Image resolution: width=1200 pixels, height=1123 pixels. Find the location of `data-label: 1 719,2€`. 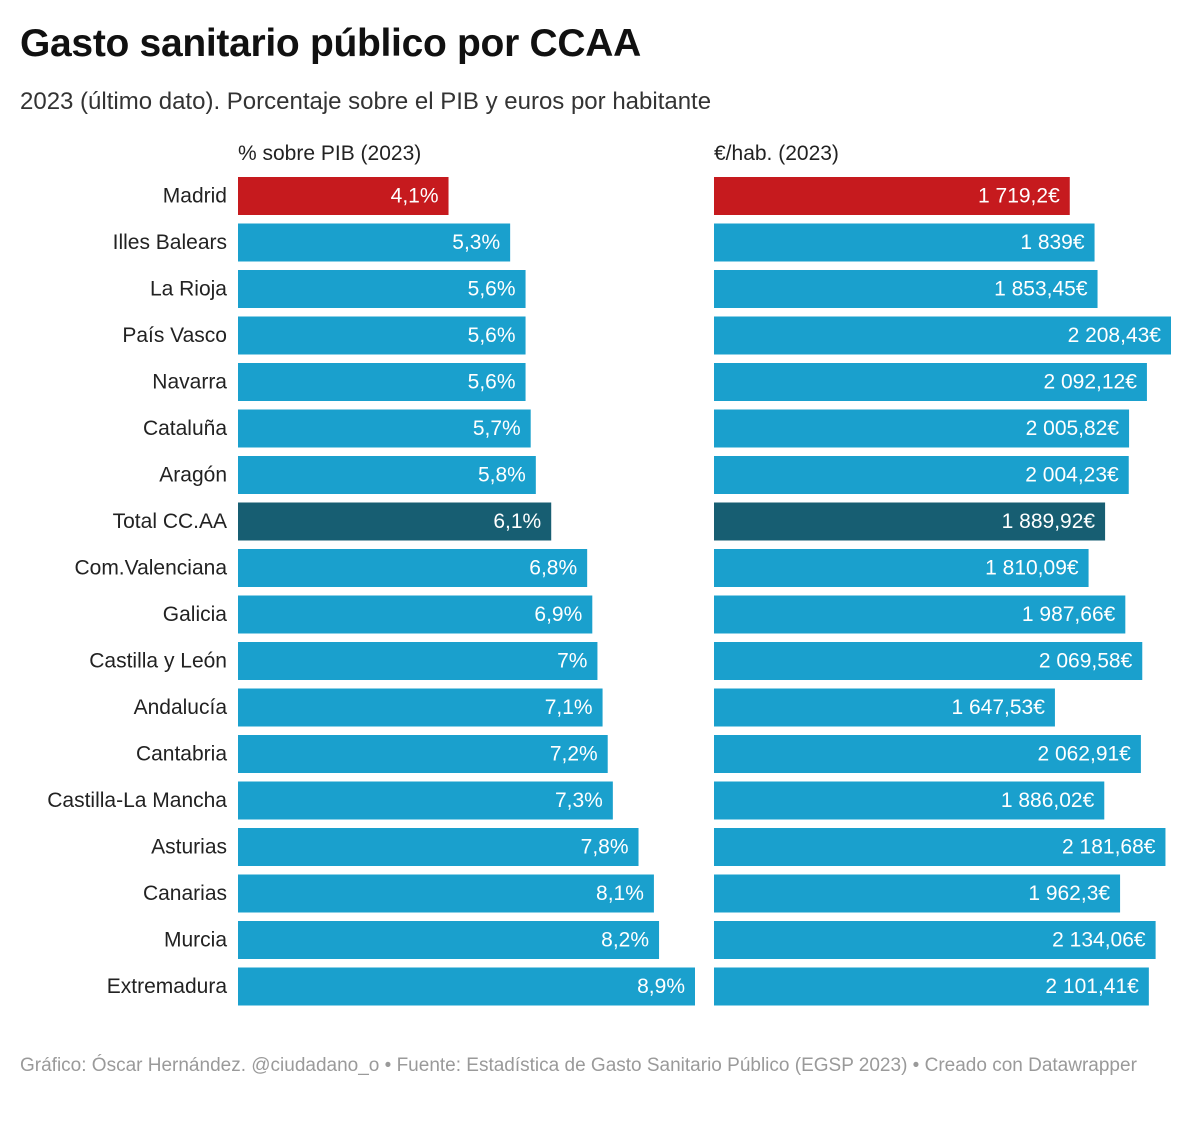

data-label: 1 719,2€ is located at coordinates (1019, 196).